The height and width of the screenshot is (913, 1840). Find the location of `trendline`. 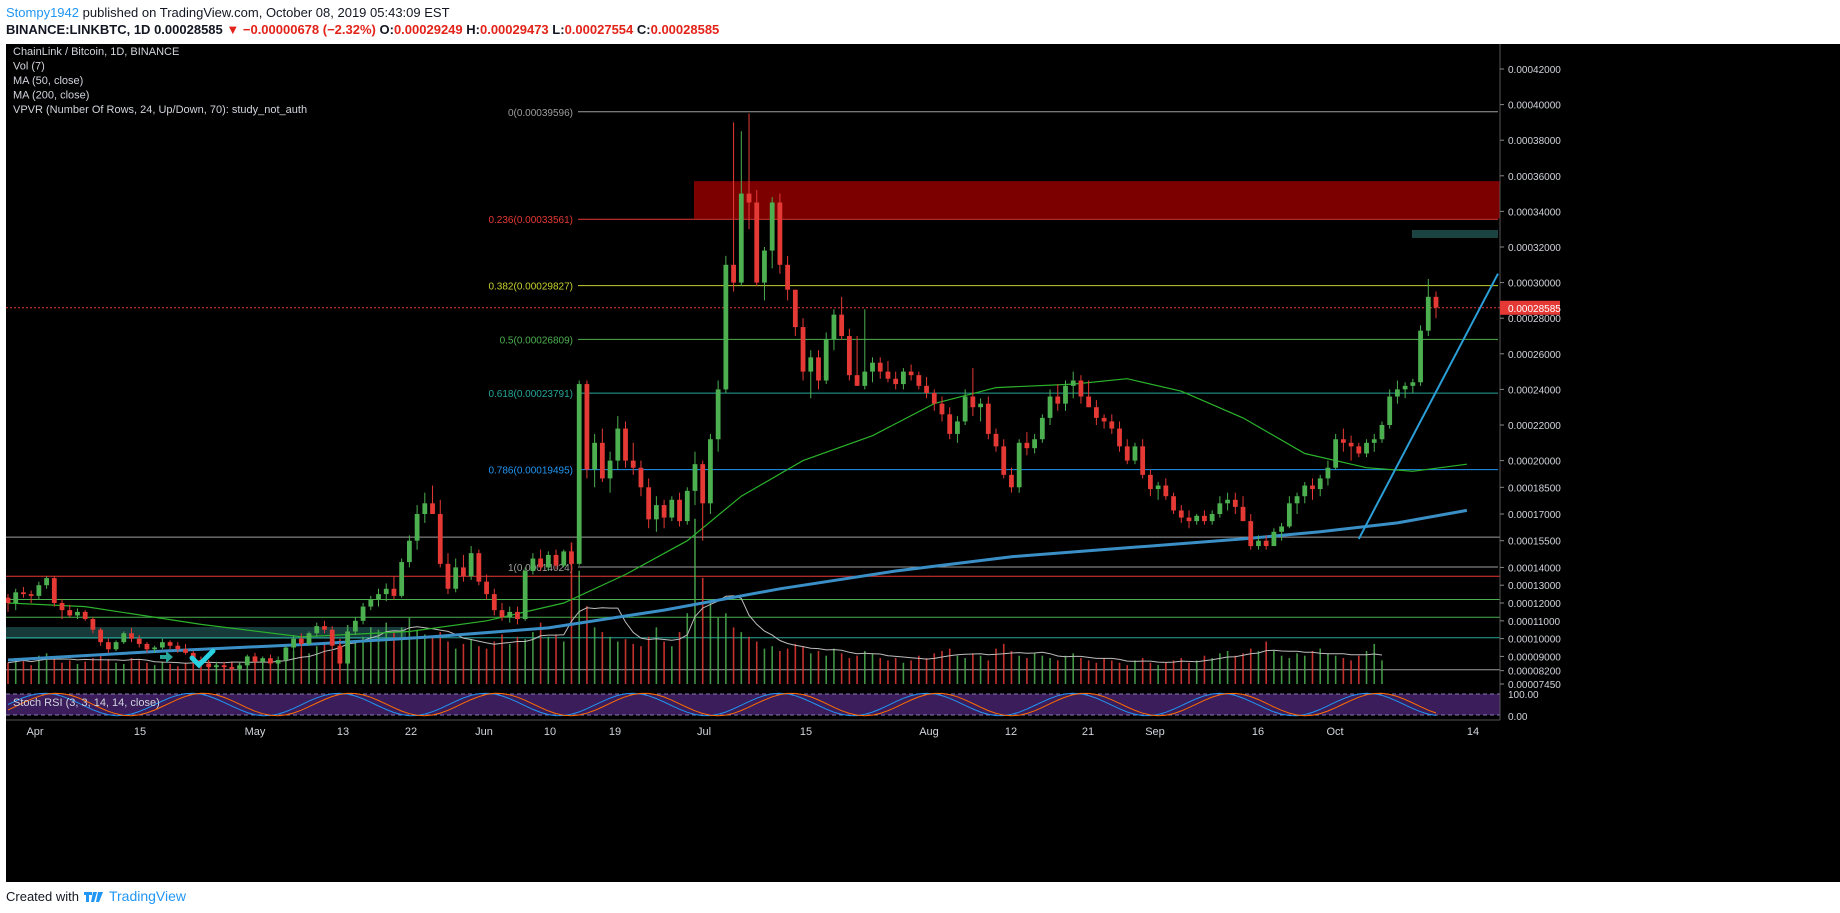

trendline is located at coordinates (1428, 406).